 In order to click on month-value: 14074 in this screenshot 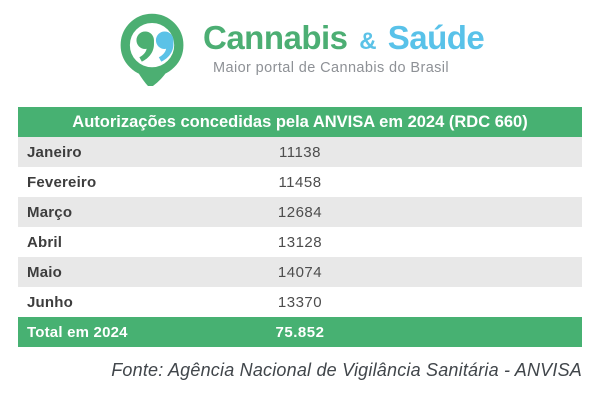, I will do `click(300, 272)`.